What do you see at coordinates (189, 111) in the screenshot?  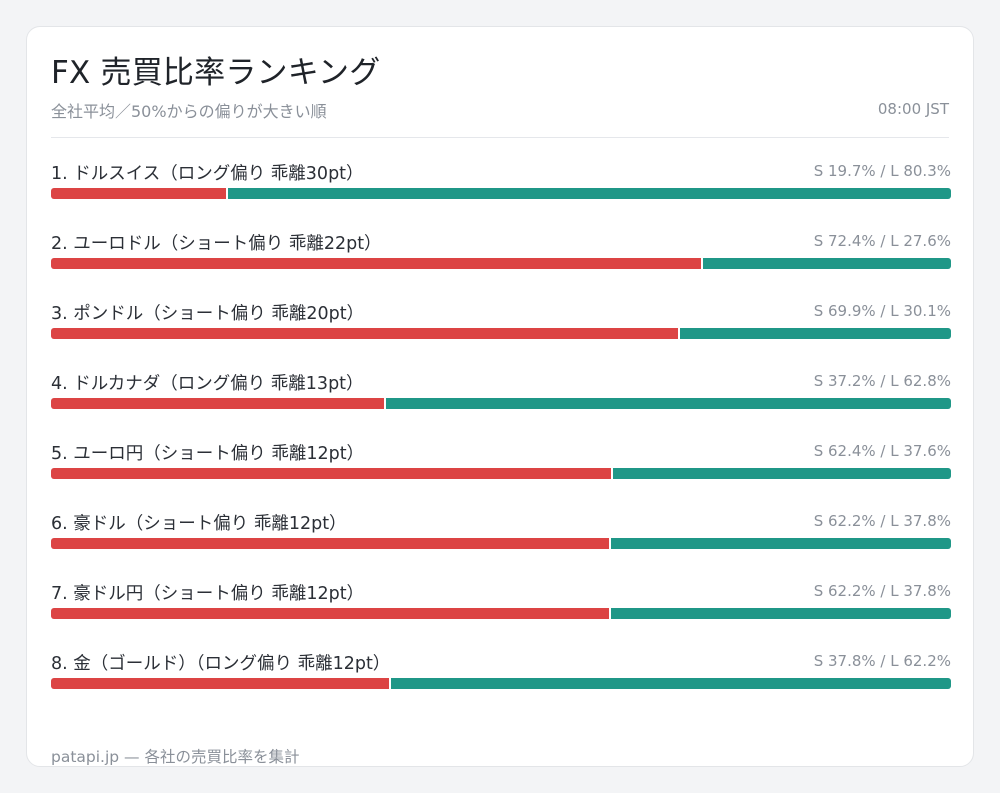 I see `page-subtitle: 全社平均／50%からの偏りが大きい順` at bounding box center [189, 111].